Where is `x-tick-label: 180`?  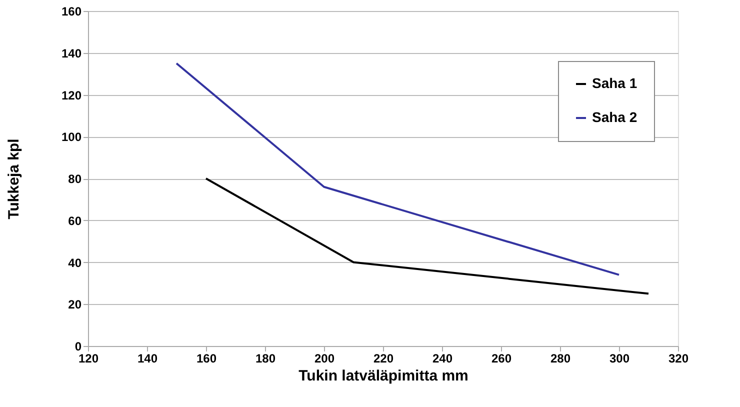 x-tick-label: 180 is located at coordinates (265, 359).